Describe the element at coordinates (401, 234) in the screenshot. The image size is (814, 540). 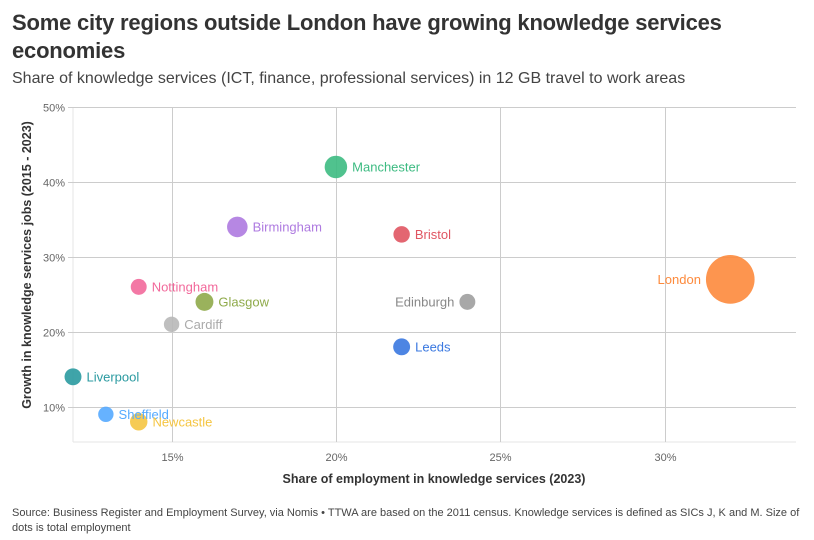
I see `point-bristol` at that location.